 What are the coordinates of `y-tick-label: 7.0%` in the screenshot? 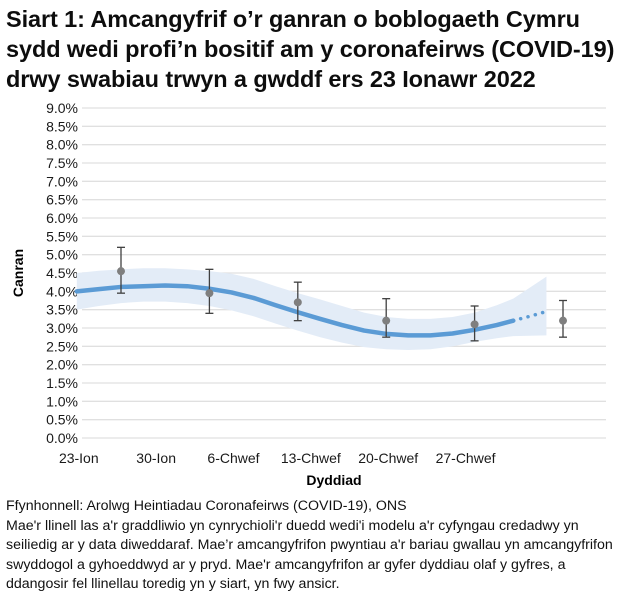 It's located at (62, 181).